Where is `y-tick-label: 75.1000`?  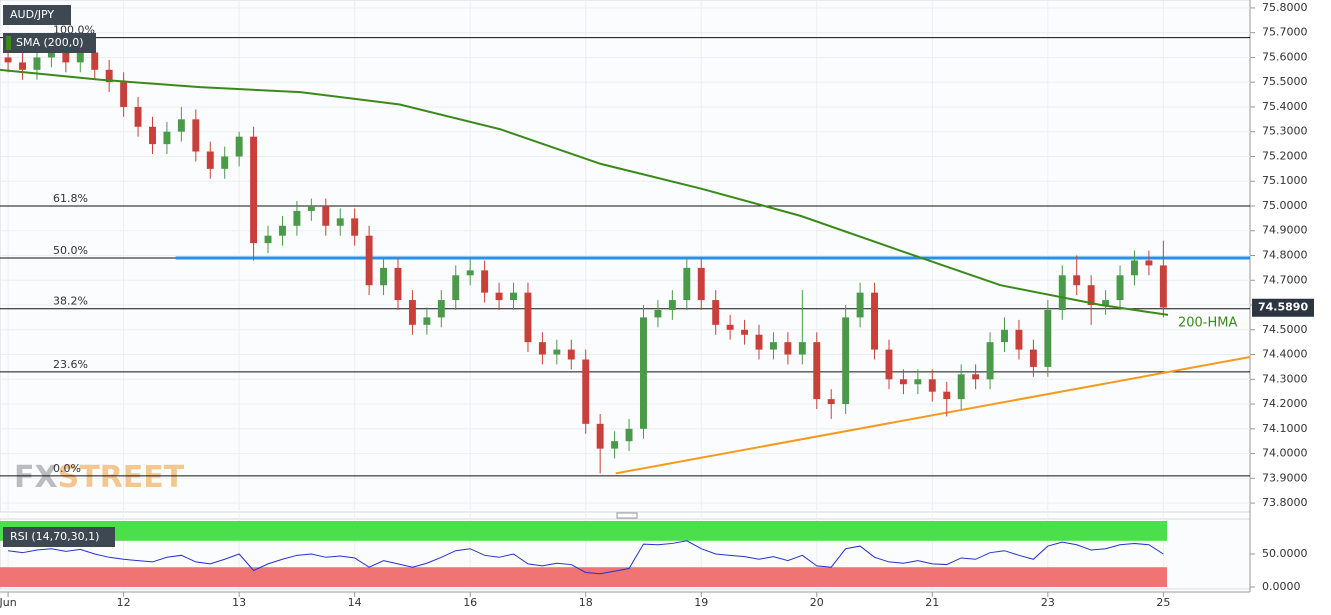 y-tick-label: 75.1000 is located at coordinates (1285, 180).